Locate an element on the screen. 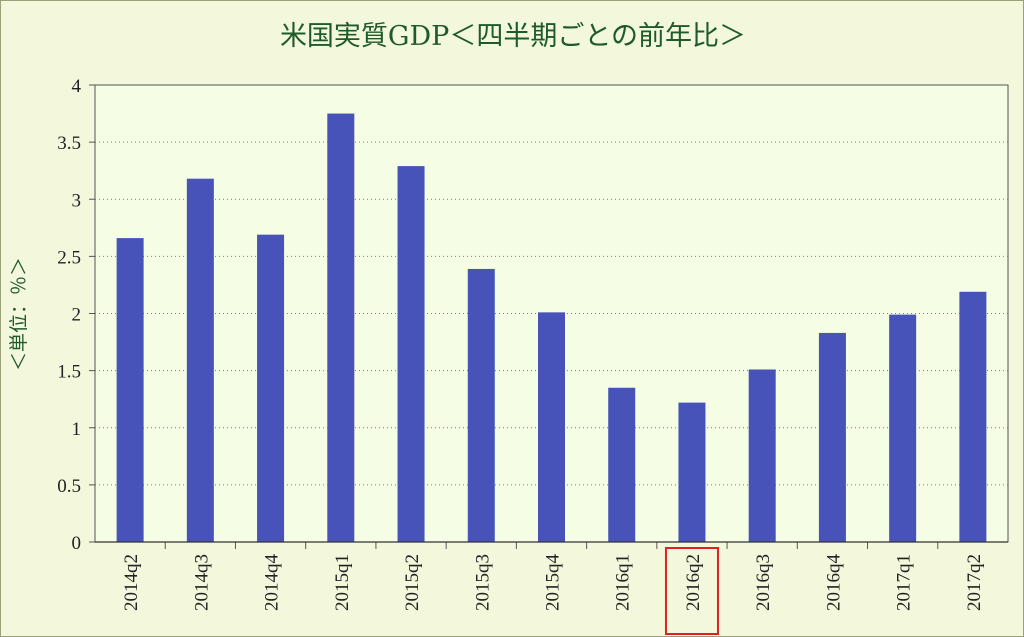 Image resolution: width=1024 pixels, height=637 pixels. y-tick-label: 0.5 is located at coordinates (69, 486).